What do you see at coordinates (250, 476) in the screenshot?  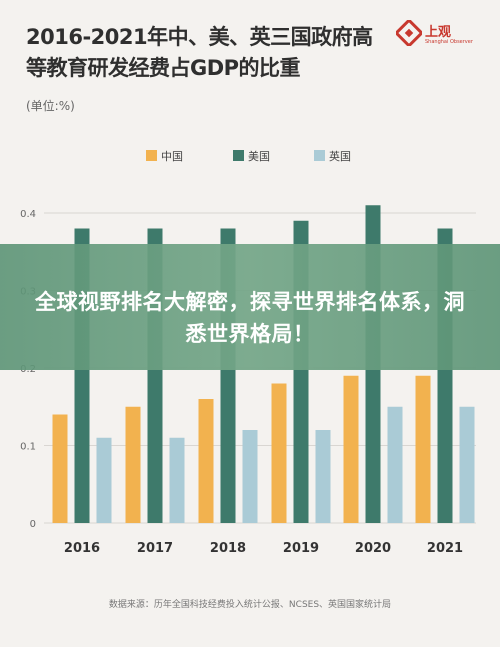 I see `bar-uk-2018` at bounding box center [250, 476].